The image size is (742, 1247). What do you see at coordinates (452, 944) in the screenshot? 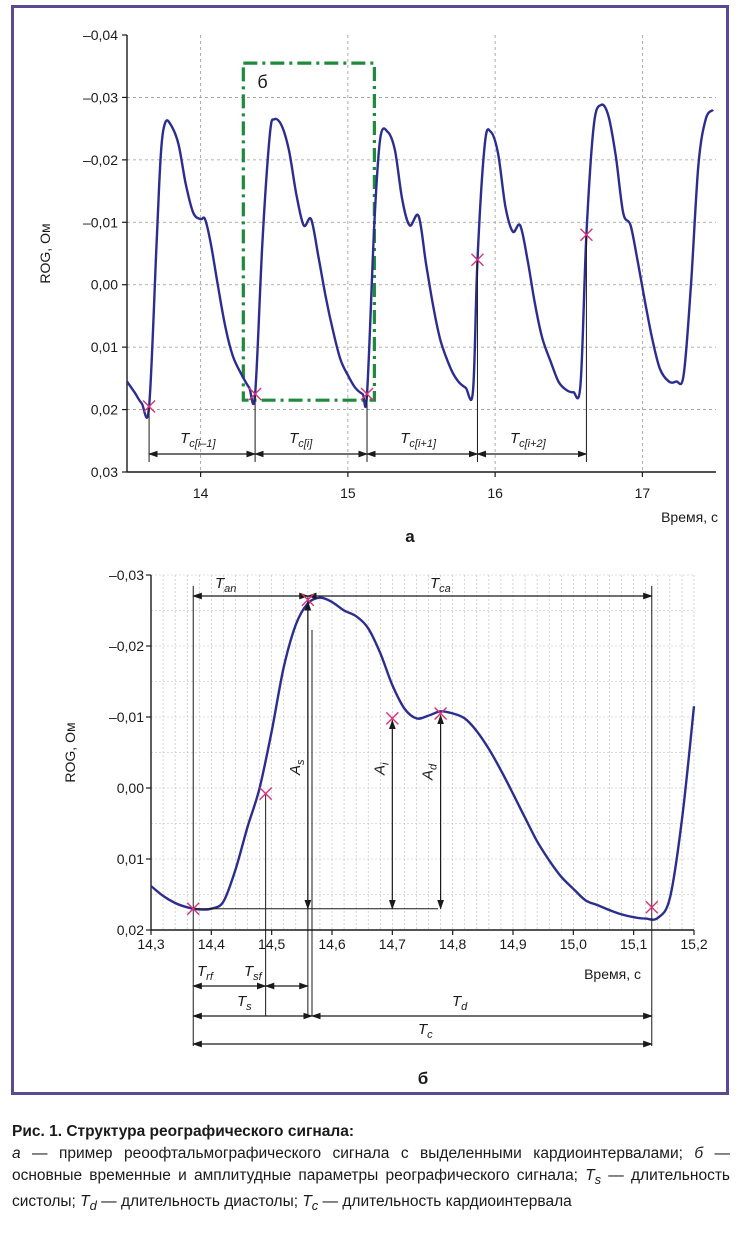
I see `chart-b-x-tick-label: 14,8` at bounding box center [452, 944].